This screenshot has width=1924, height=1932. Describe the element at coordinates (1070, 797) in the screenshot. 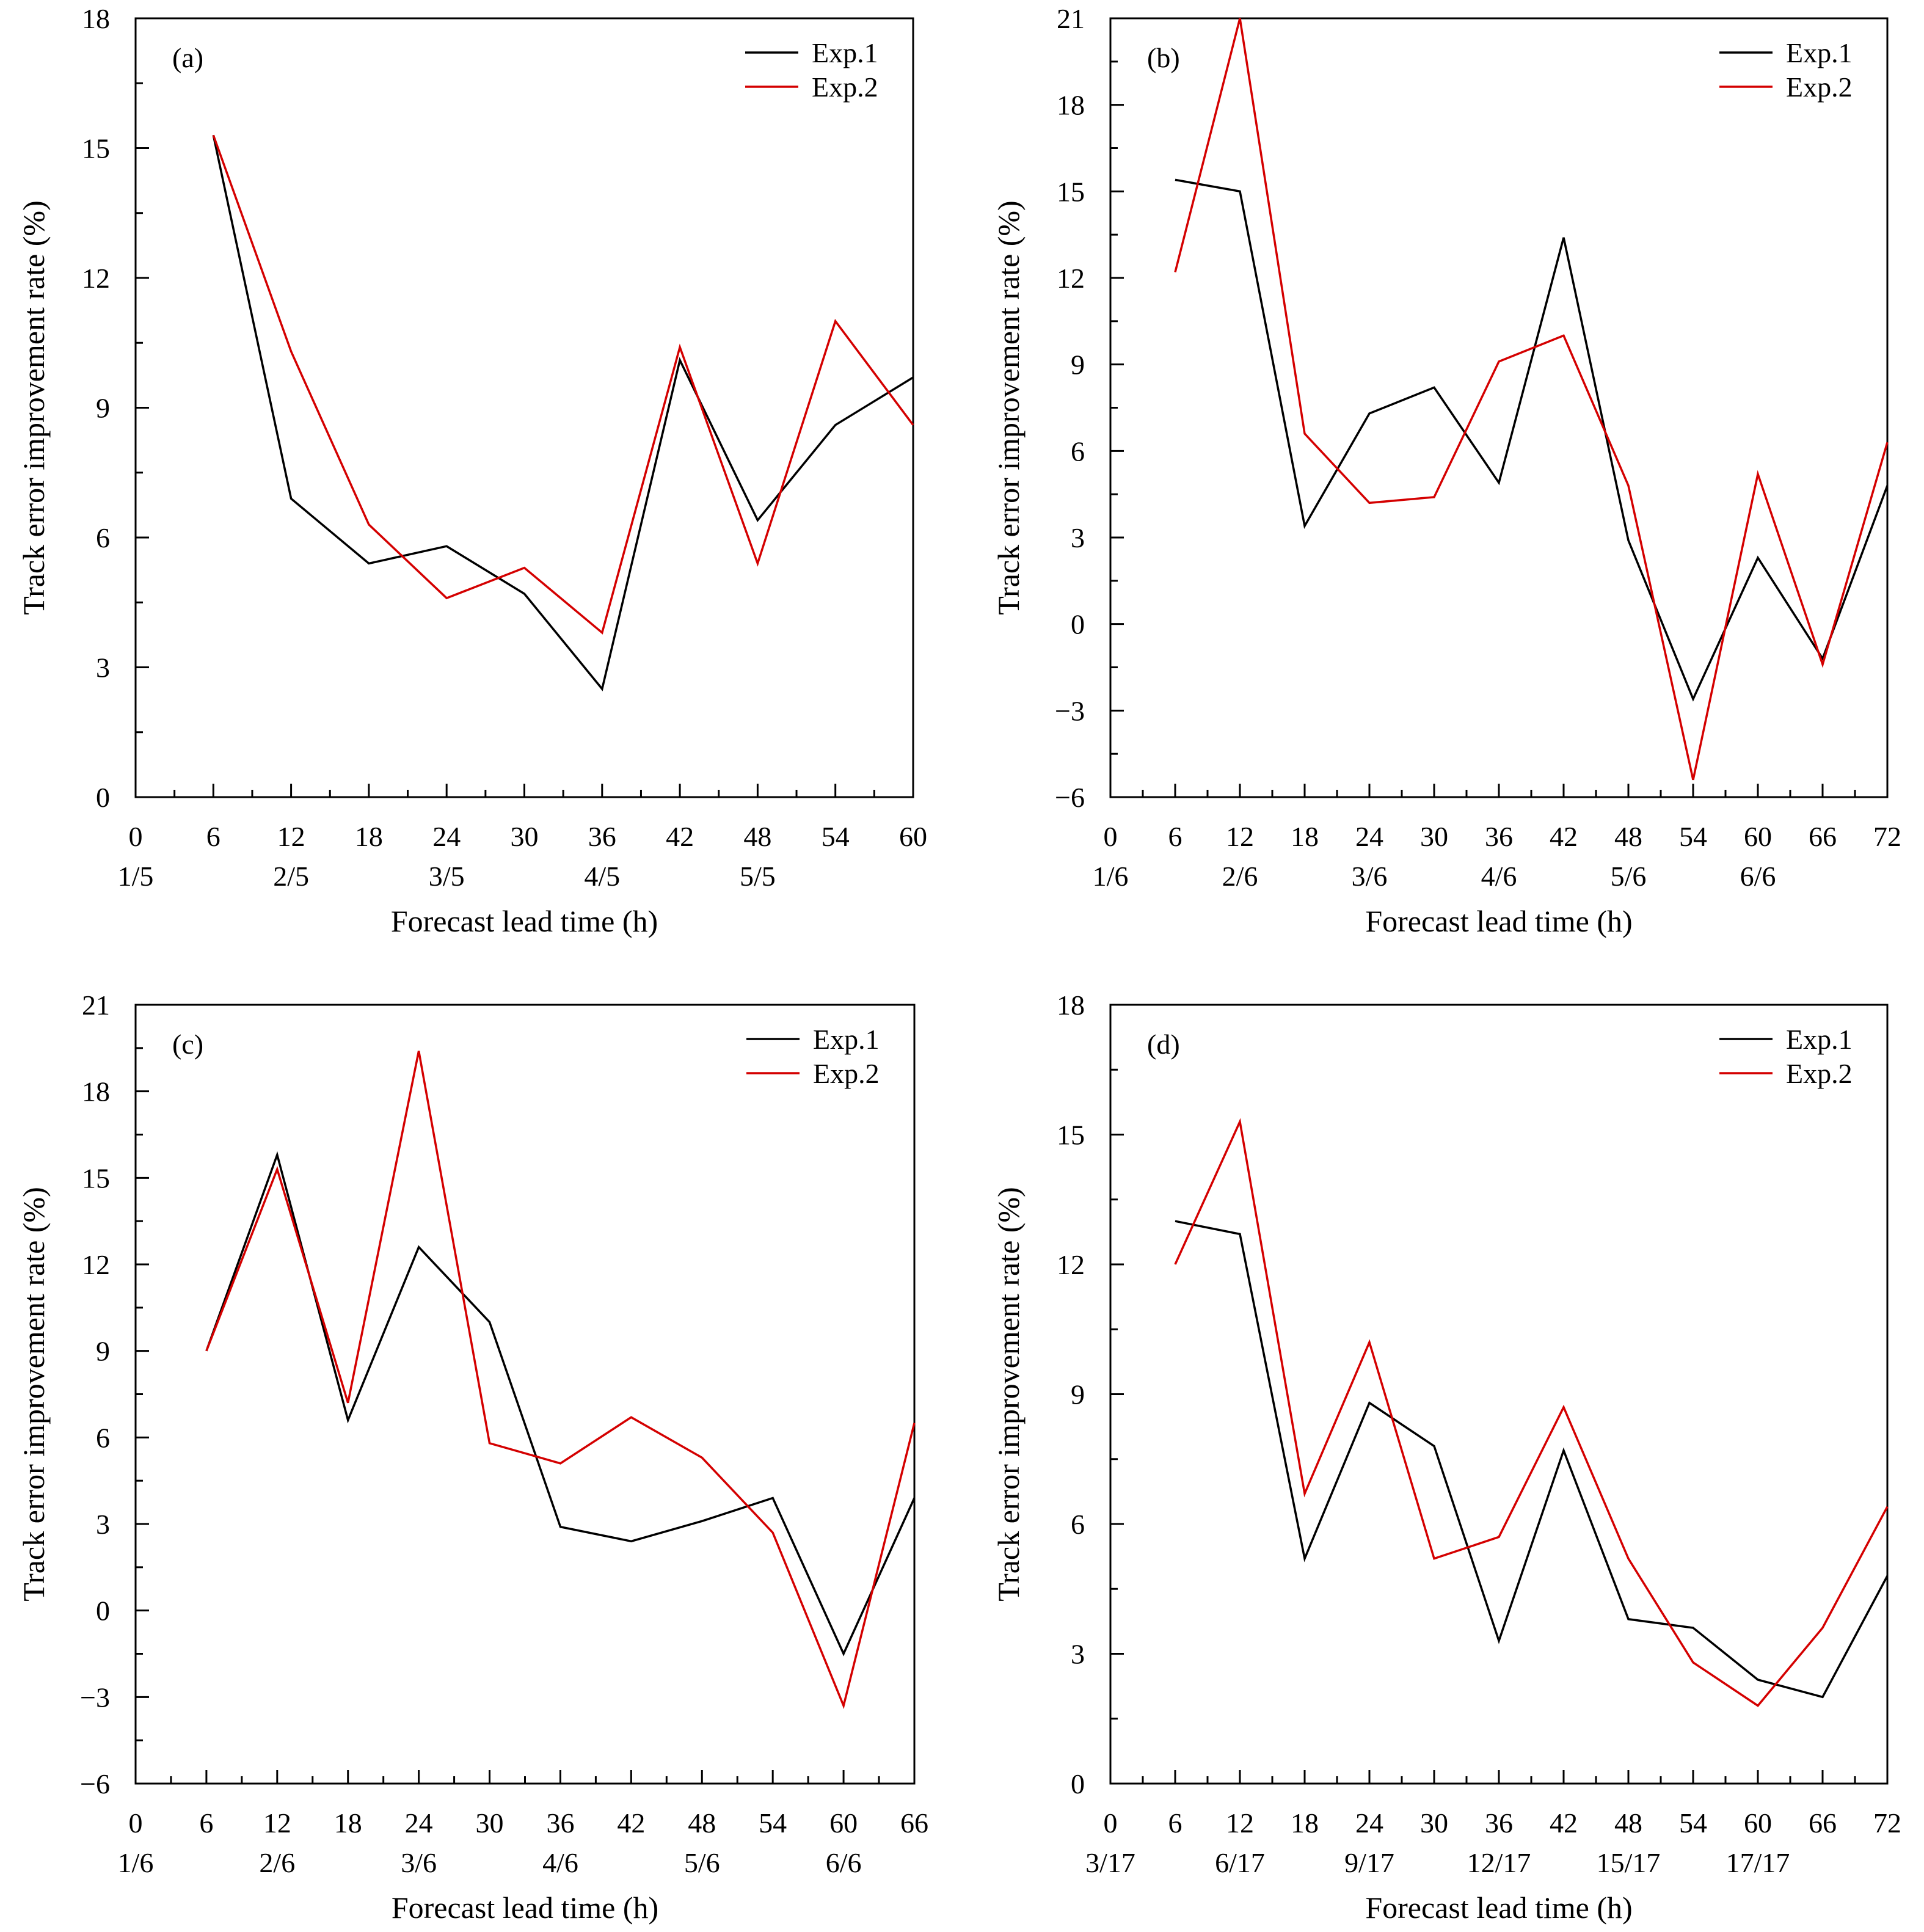

I see `y-tick-label: −6` at that location.